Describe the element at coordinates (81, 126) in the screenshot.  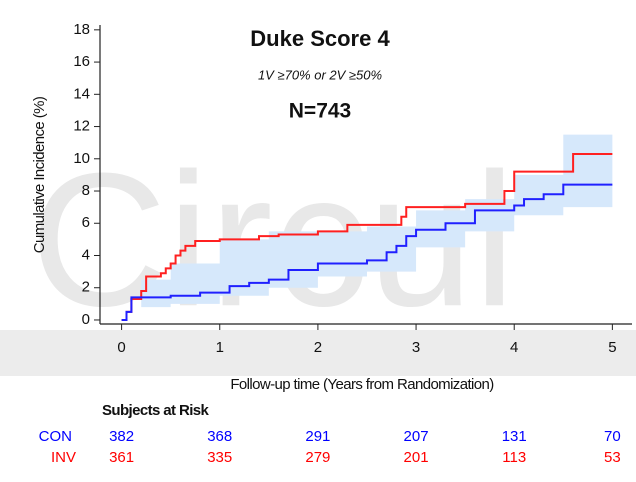
I see `y-tick-label: 12` at that location.